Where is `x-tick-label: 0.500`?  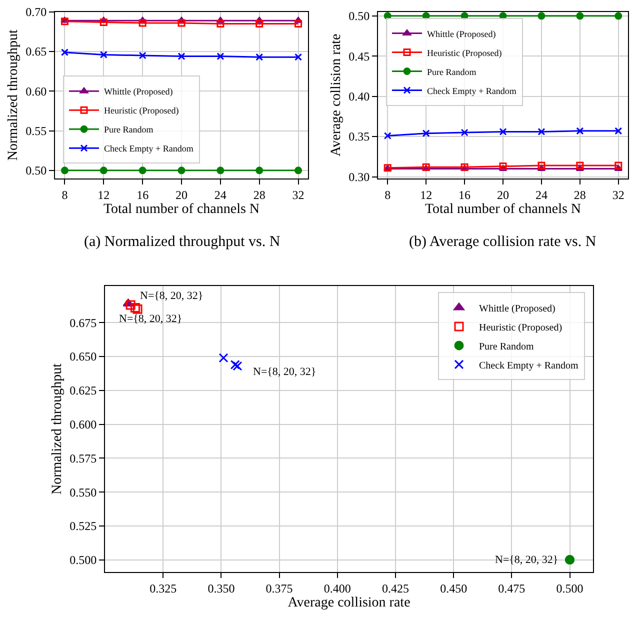
x-tick-label: 0.500 is located at coordinates (570, 588).